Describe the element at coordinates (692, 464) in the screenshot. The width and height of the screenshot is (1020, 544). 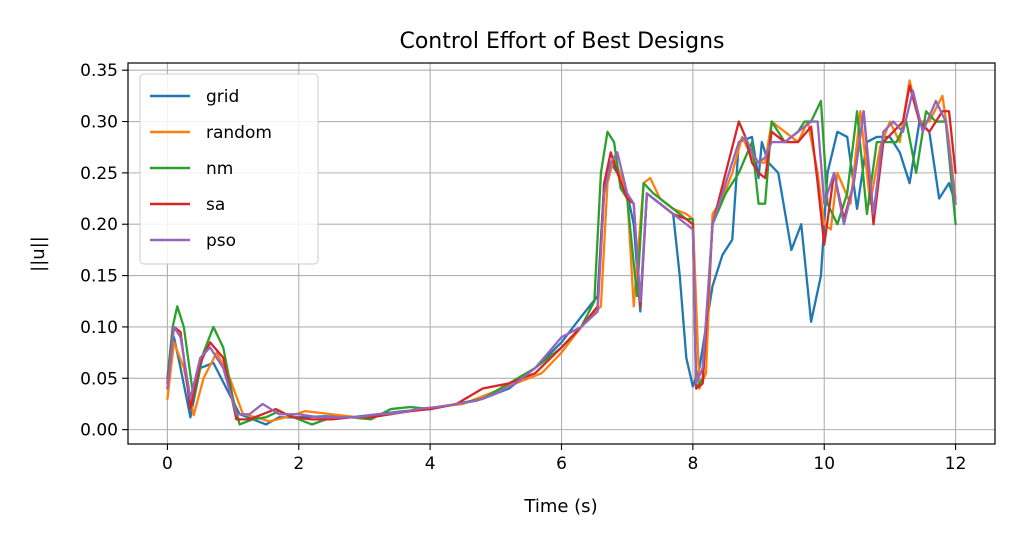
I see `x-tick-label: 8` at that location.